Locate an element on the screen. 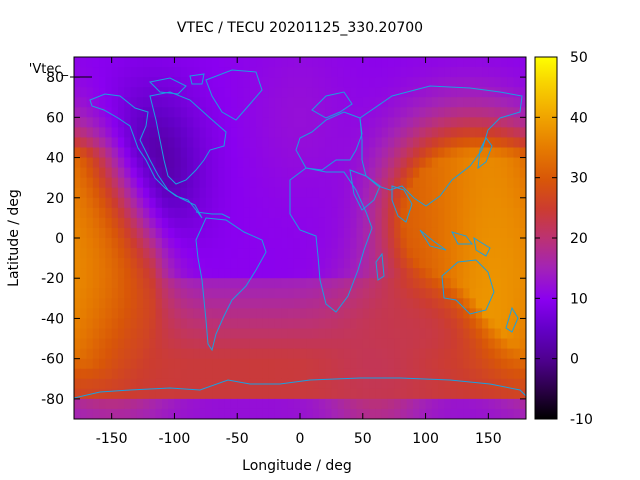 The image size is (640, 480). coastline-new-zealand is located at coordinates (512, 319).